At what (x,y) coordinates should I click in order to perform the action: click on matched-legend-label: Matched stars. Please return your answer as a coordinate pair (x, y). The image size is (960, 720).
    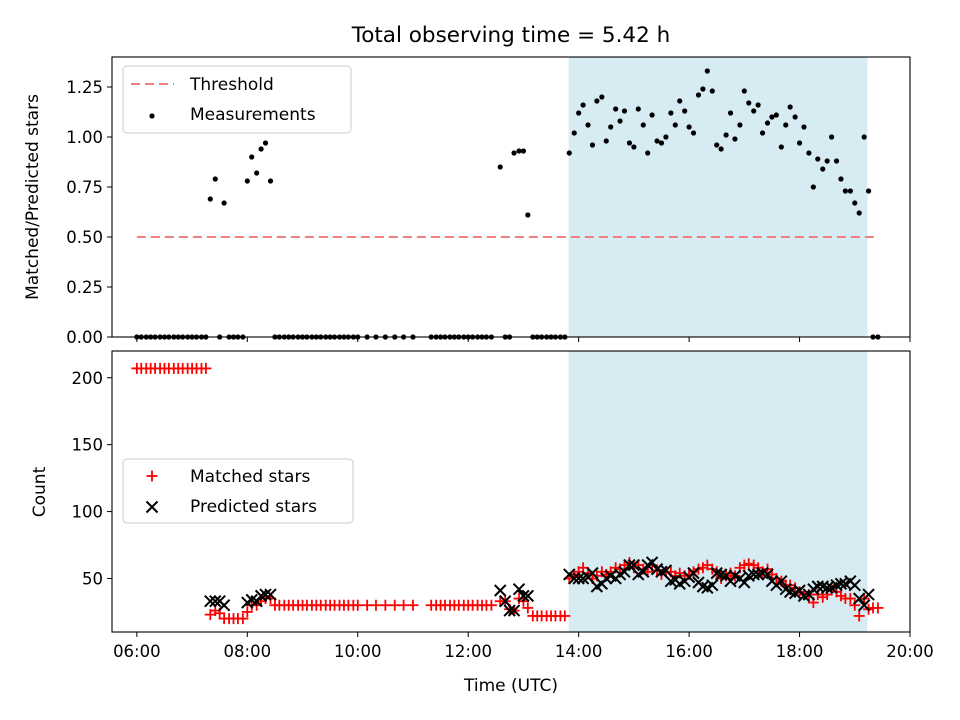
    Looking at the image, I should click on (250, 477).